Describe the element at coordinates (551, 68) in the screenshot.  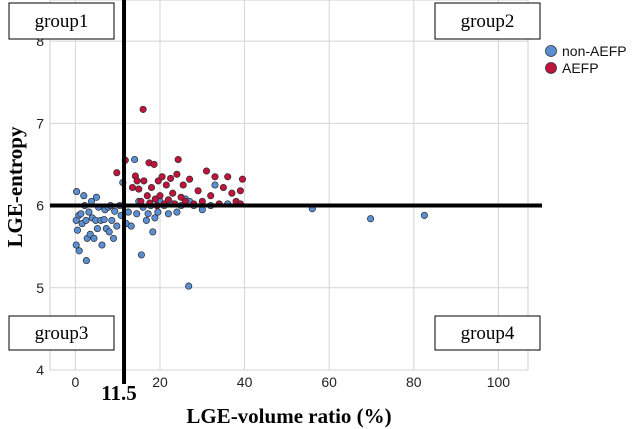
I see `legend-marker-aefp` at that location.